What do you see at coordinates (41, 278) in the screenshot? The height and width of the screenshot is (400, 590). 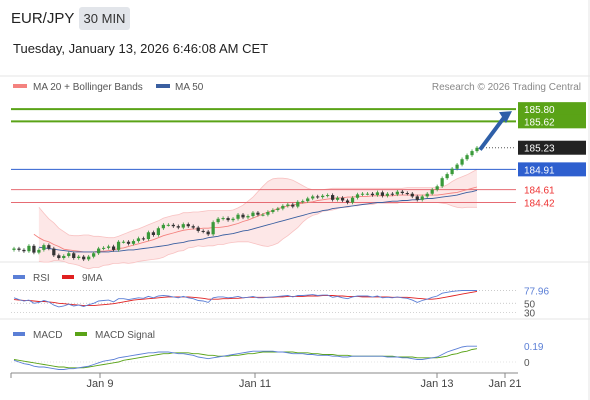 I see `legend-rsi-label: RSI` at bounding box center [41, 278].